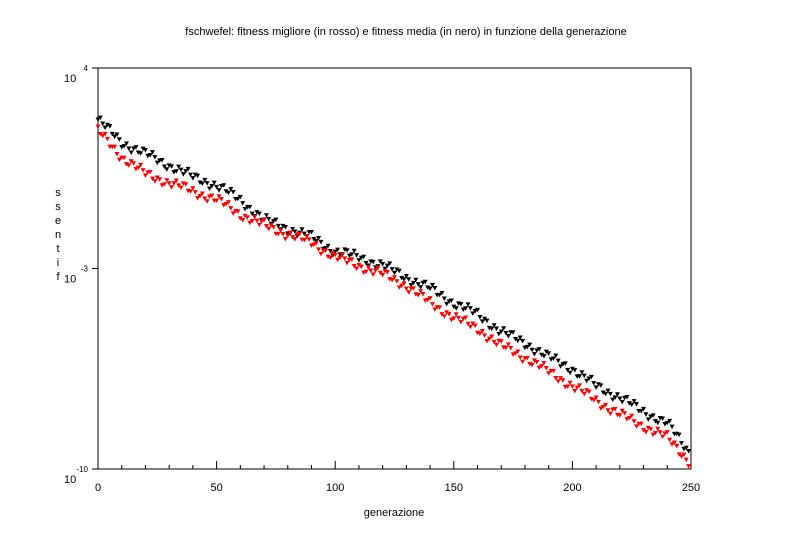 The height and width of the screenshot is (537, 790). Describe the element at coordinates (70, 480) in the screenshot. I see `y-tick-label-base: 10` at that location.